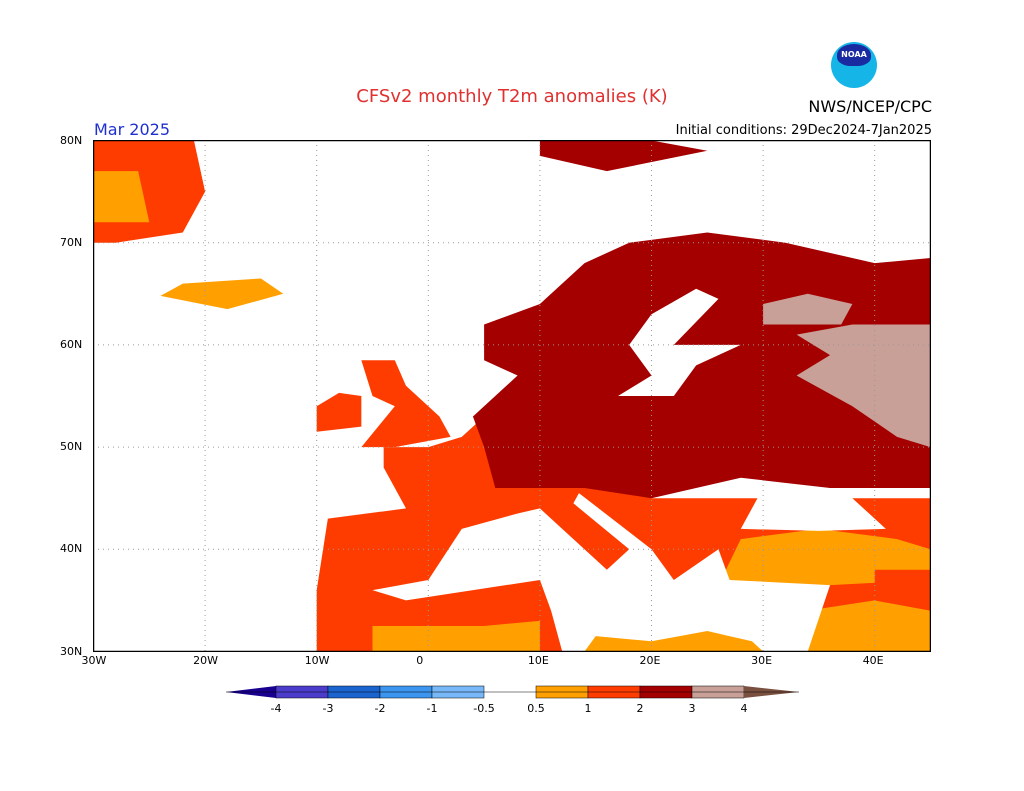  I want to click on colorbar-label: 2, so click(640, 708).